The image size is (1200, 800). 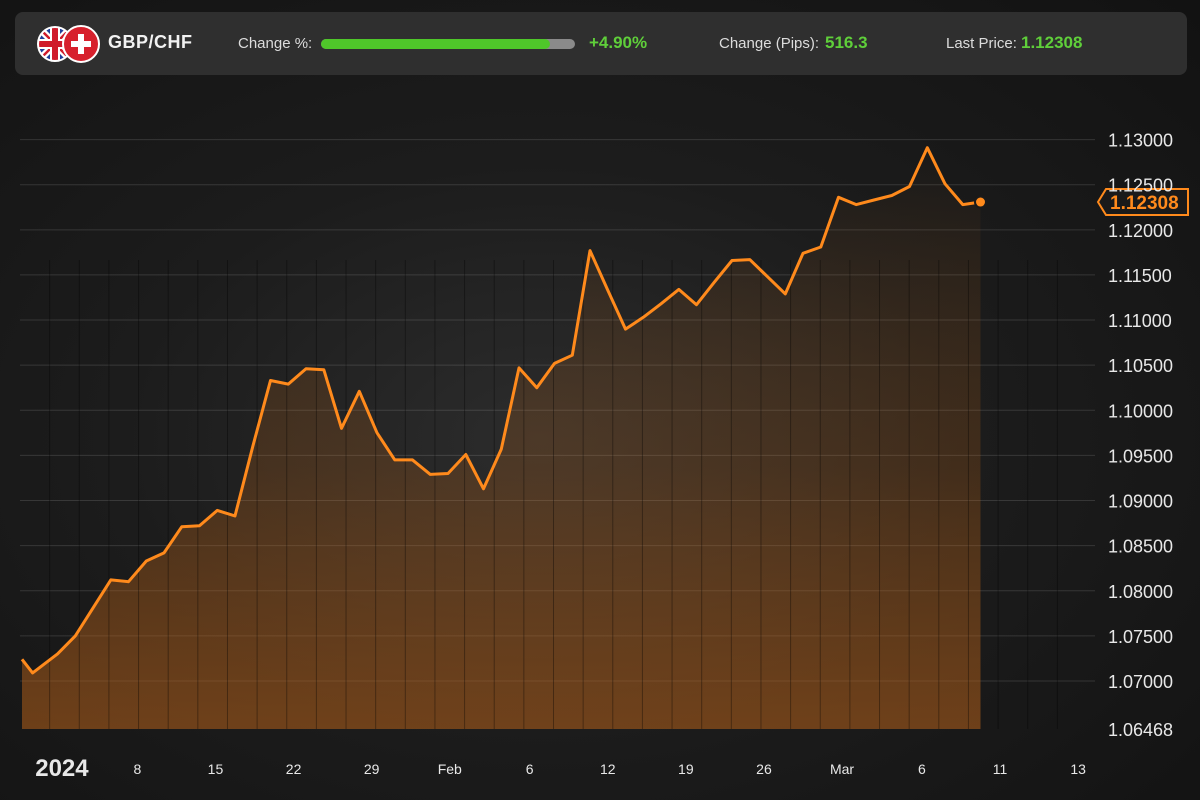 I want to click on change-pips-value: 516.3, so click(x=846, y=42).